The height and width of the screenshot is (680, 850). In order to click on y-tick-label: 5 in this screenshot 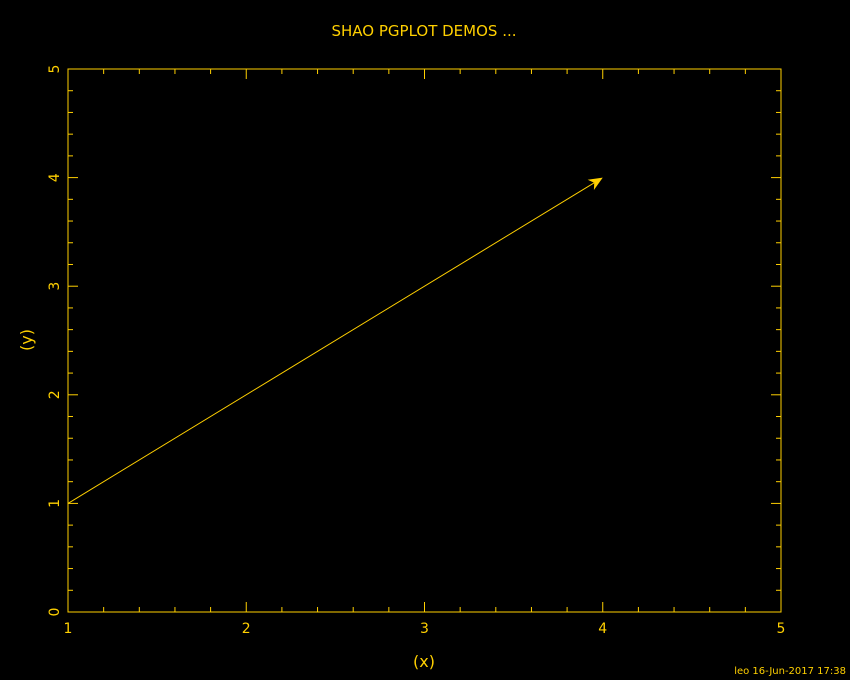, I will do `click(55, 69)`.